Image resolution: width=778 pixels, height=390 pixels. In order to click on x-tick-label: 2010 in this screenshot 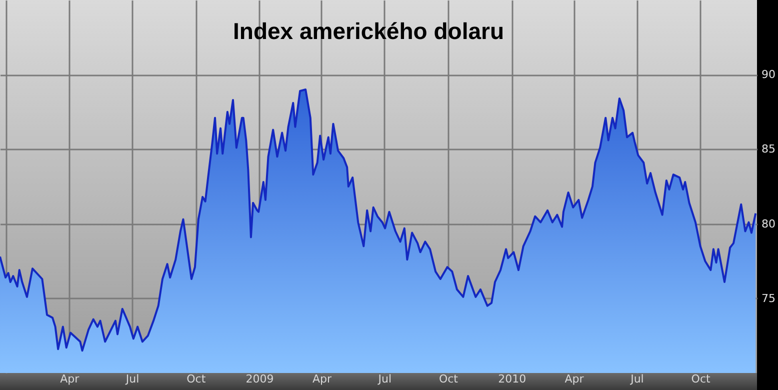, I will do `click(512, 379)`.